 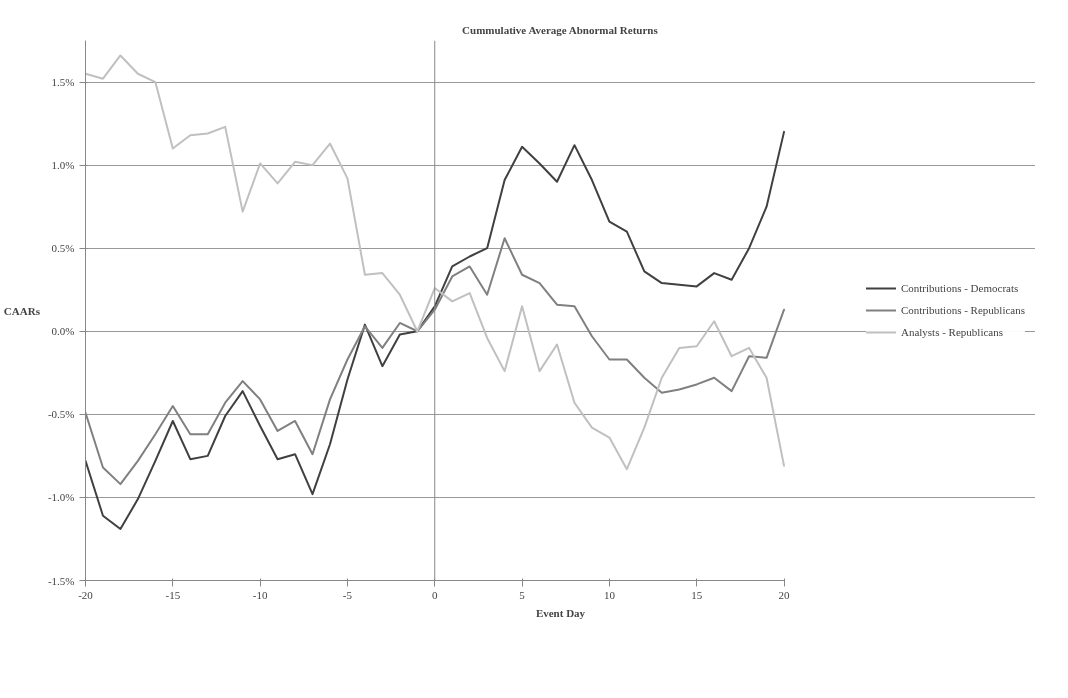 I want to click on x-tick-label: -20, so click(x=86, y=594).